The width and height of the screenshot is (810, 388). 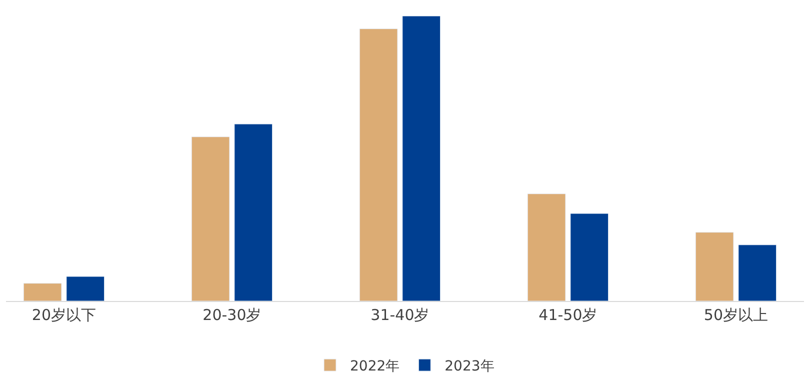 What do you see at coordinates (64, 315) in the screenshot?
I see `x-tick-label: 20岁以下` at bounding box center [64, 315].